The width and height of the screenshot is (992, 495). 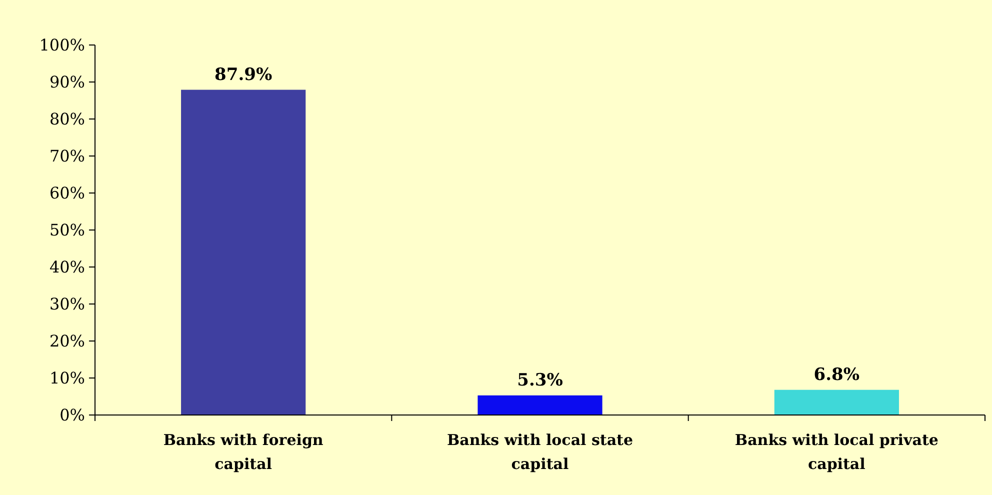 What do you see at coordinates (72, 415) in the screenshot?
I see `y-tick-label: 0%` at bounding box center [72, 415].